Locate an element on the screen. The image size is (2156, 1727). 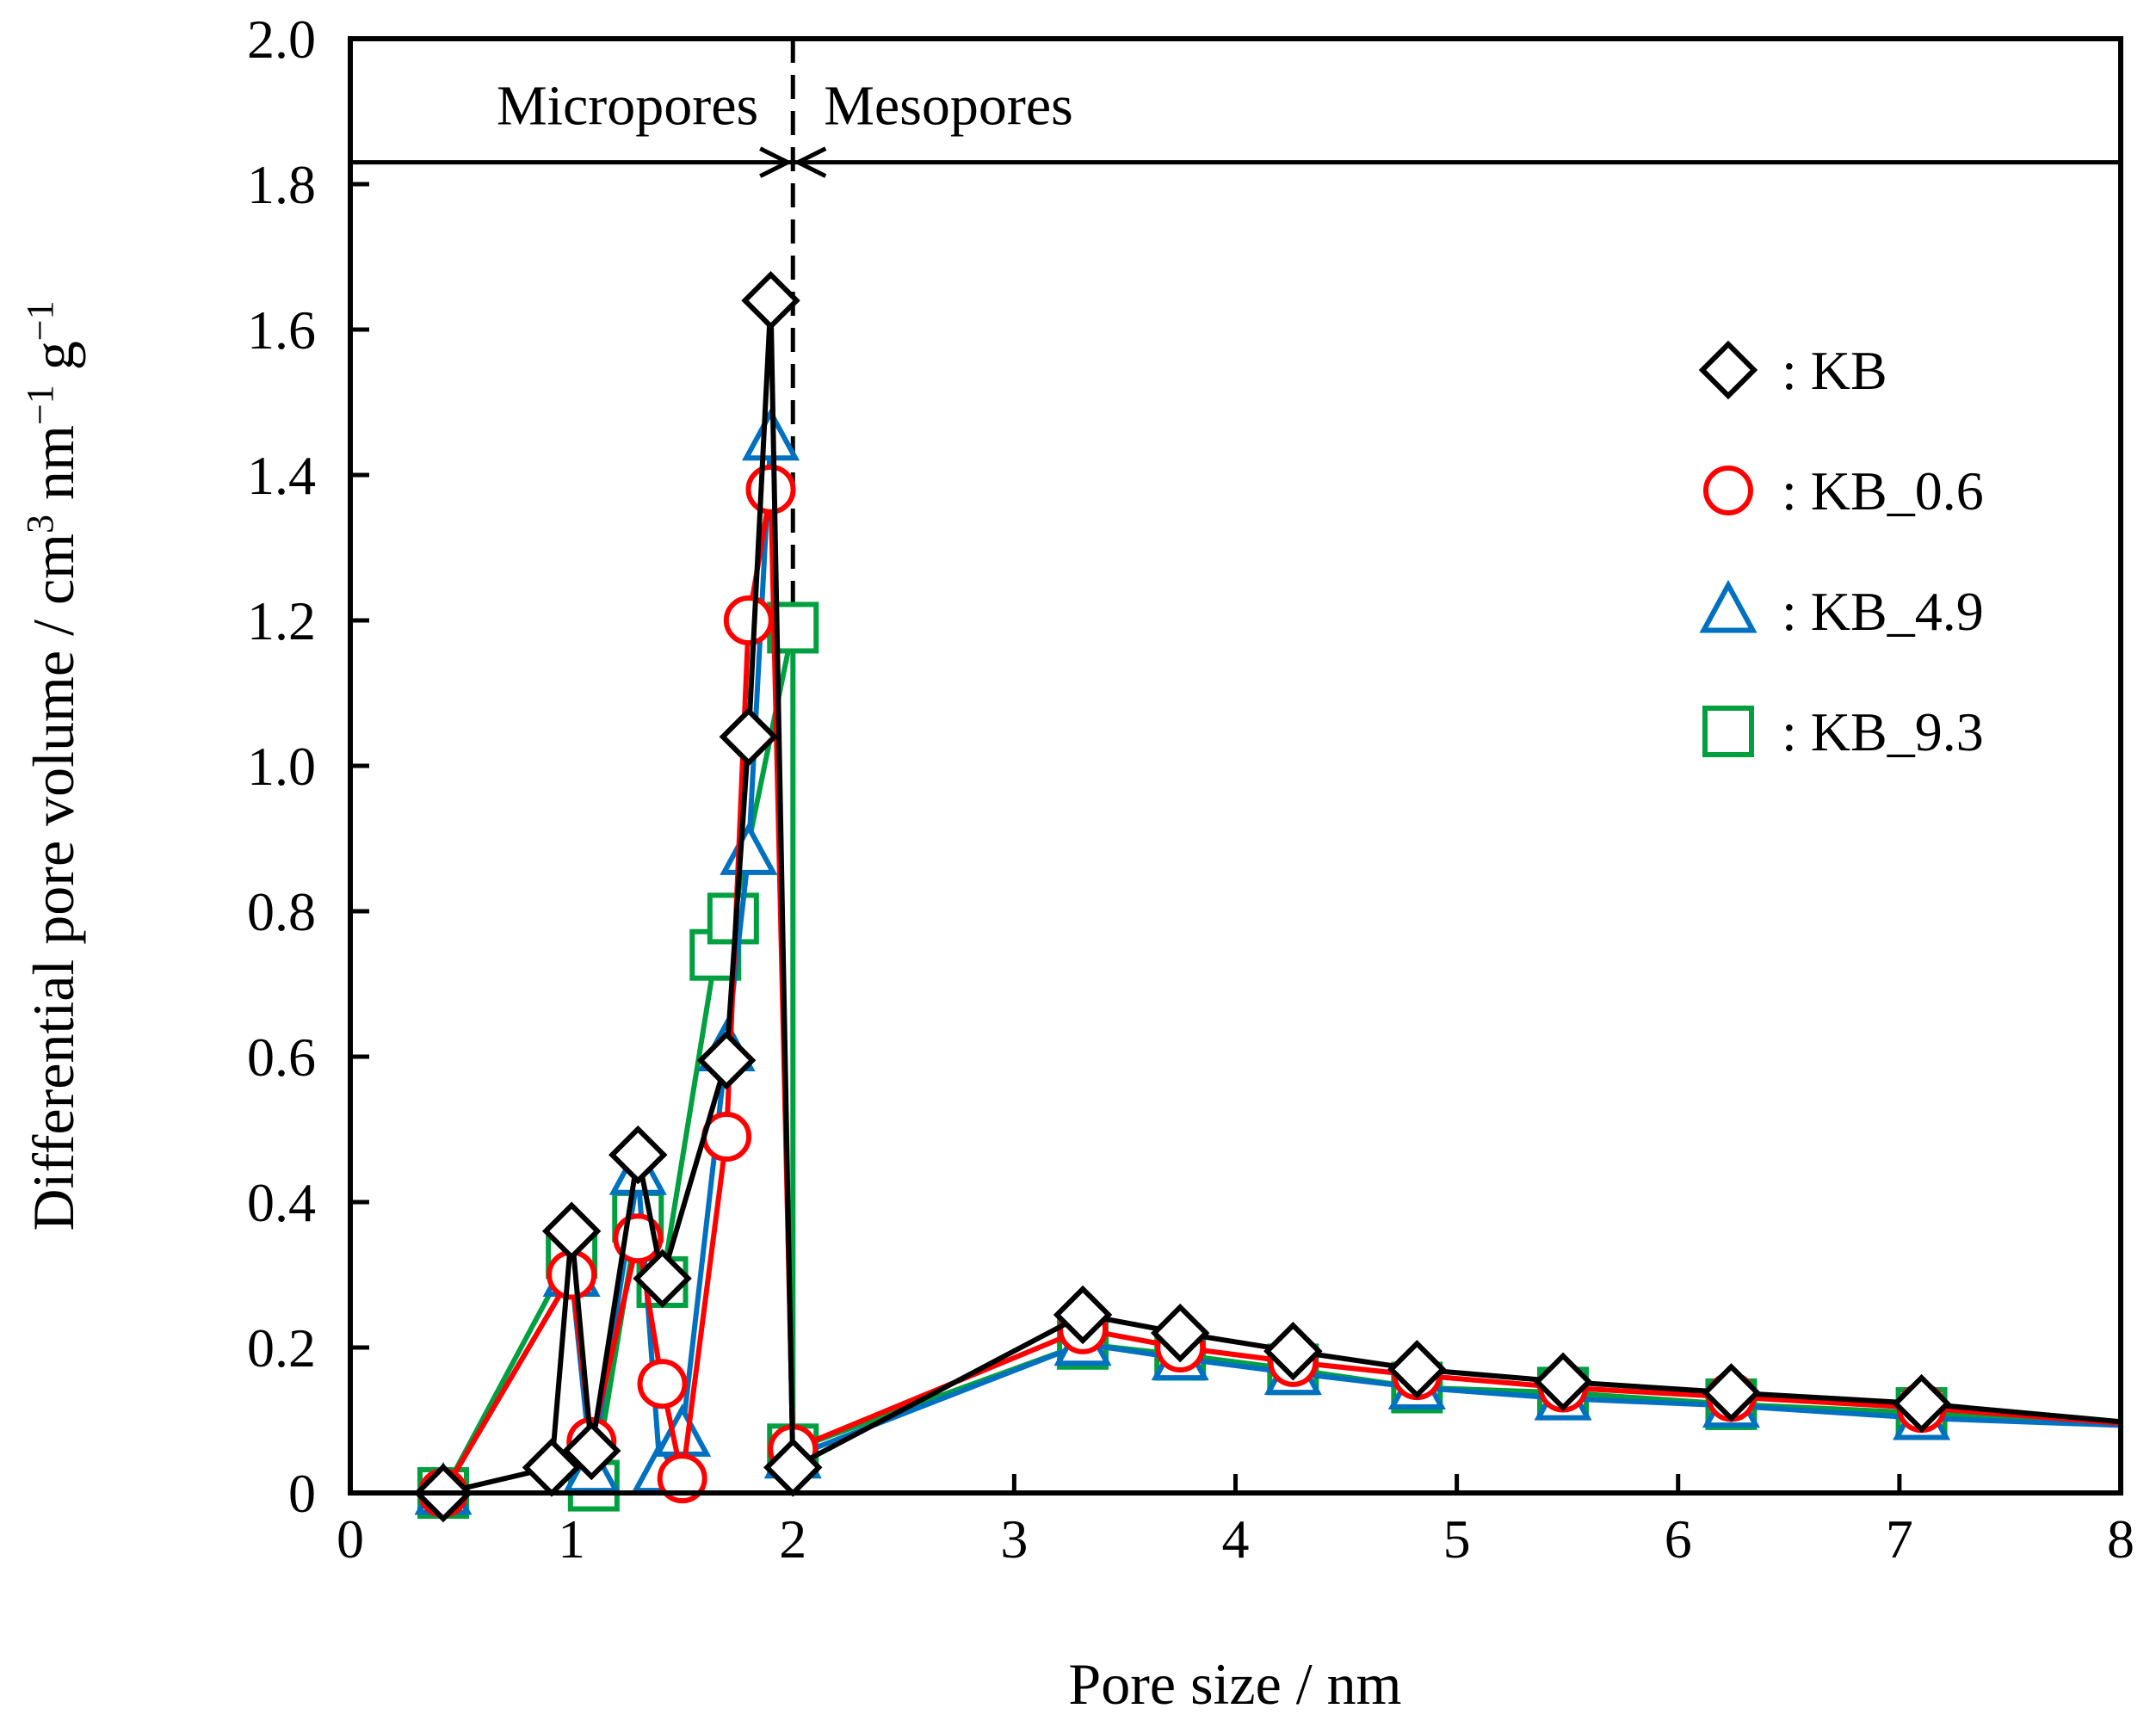
x-tick-label: 7 is located at coordinates (1900, 1539).